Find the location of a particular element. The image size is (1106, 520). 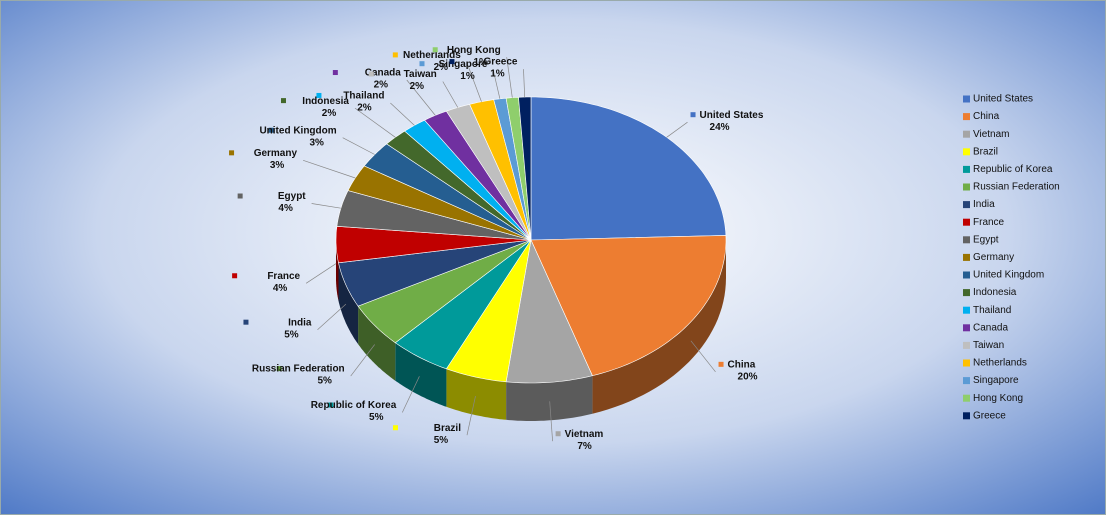

data-label-name: Republic of Korea is located at coordinates (354, 405).